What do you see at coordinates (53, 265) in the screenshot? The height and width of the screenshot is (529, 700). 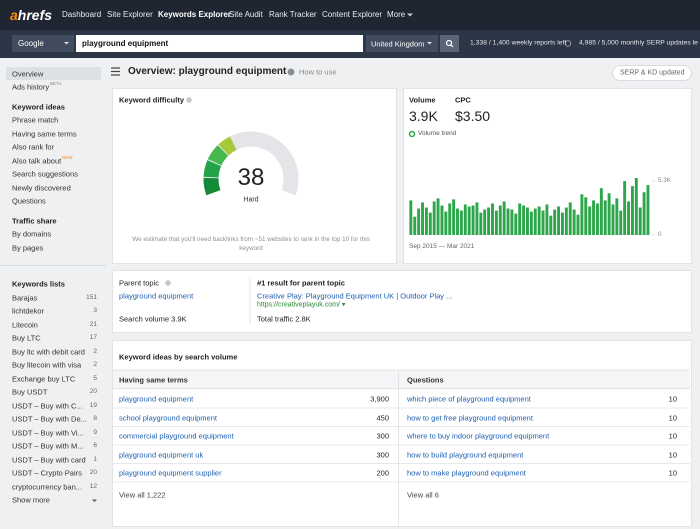 I see `sidebar-divider` at bounding box center [53, 265].